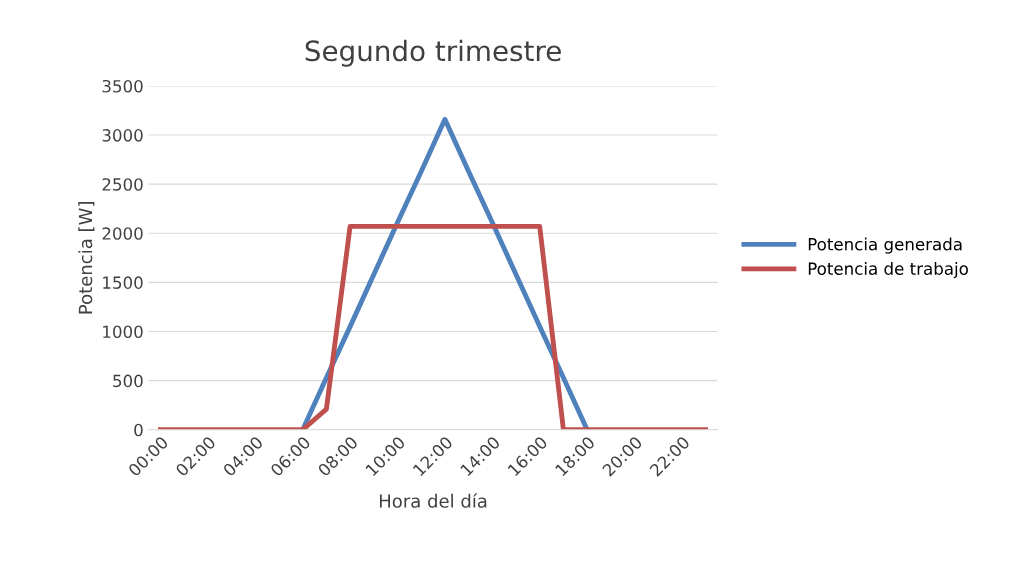 The height and width of the screenshot is (573, 1025). I want to click on y-tick-label: 0, so click(138, 430).